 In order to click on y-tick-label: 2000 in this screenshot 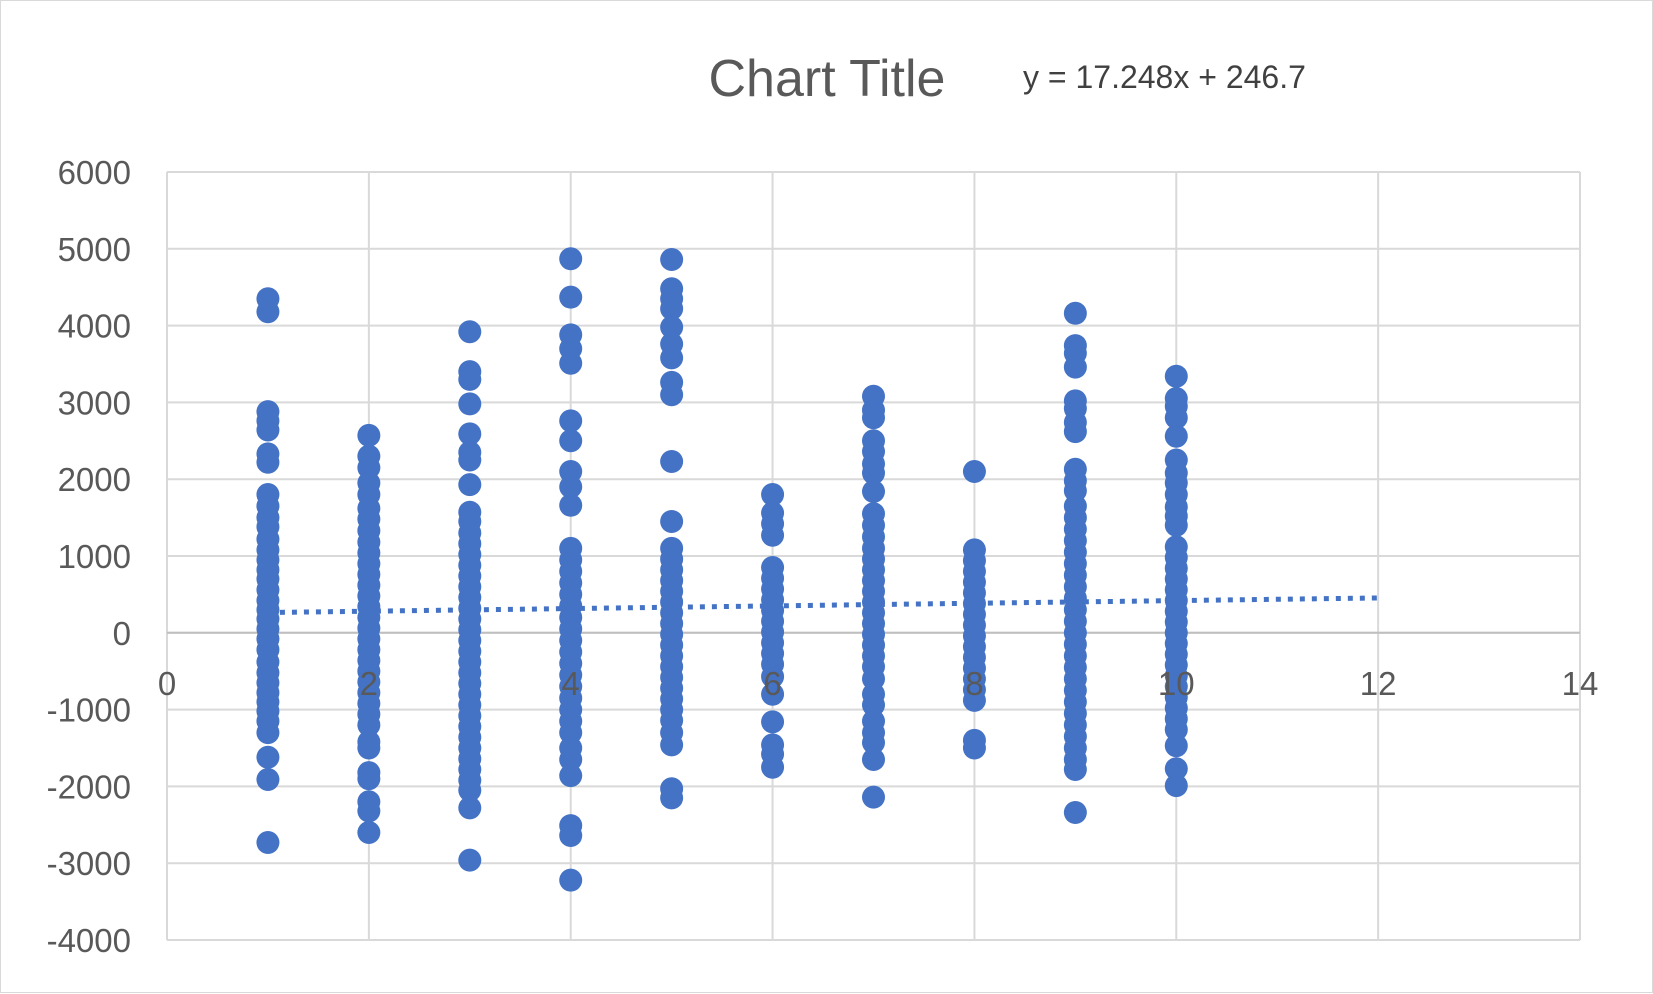, I will do `click(94, 479)`.